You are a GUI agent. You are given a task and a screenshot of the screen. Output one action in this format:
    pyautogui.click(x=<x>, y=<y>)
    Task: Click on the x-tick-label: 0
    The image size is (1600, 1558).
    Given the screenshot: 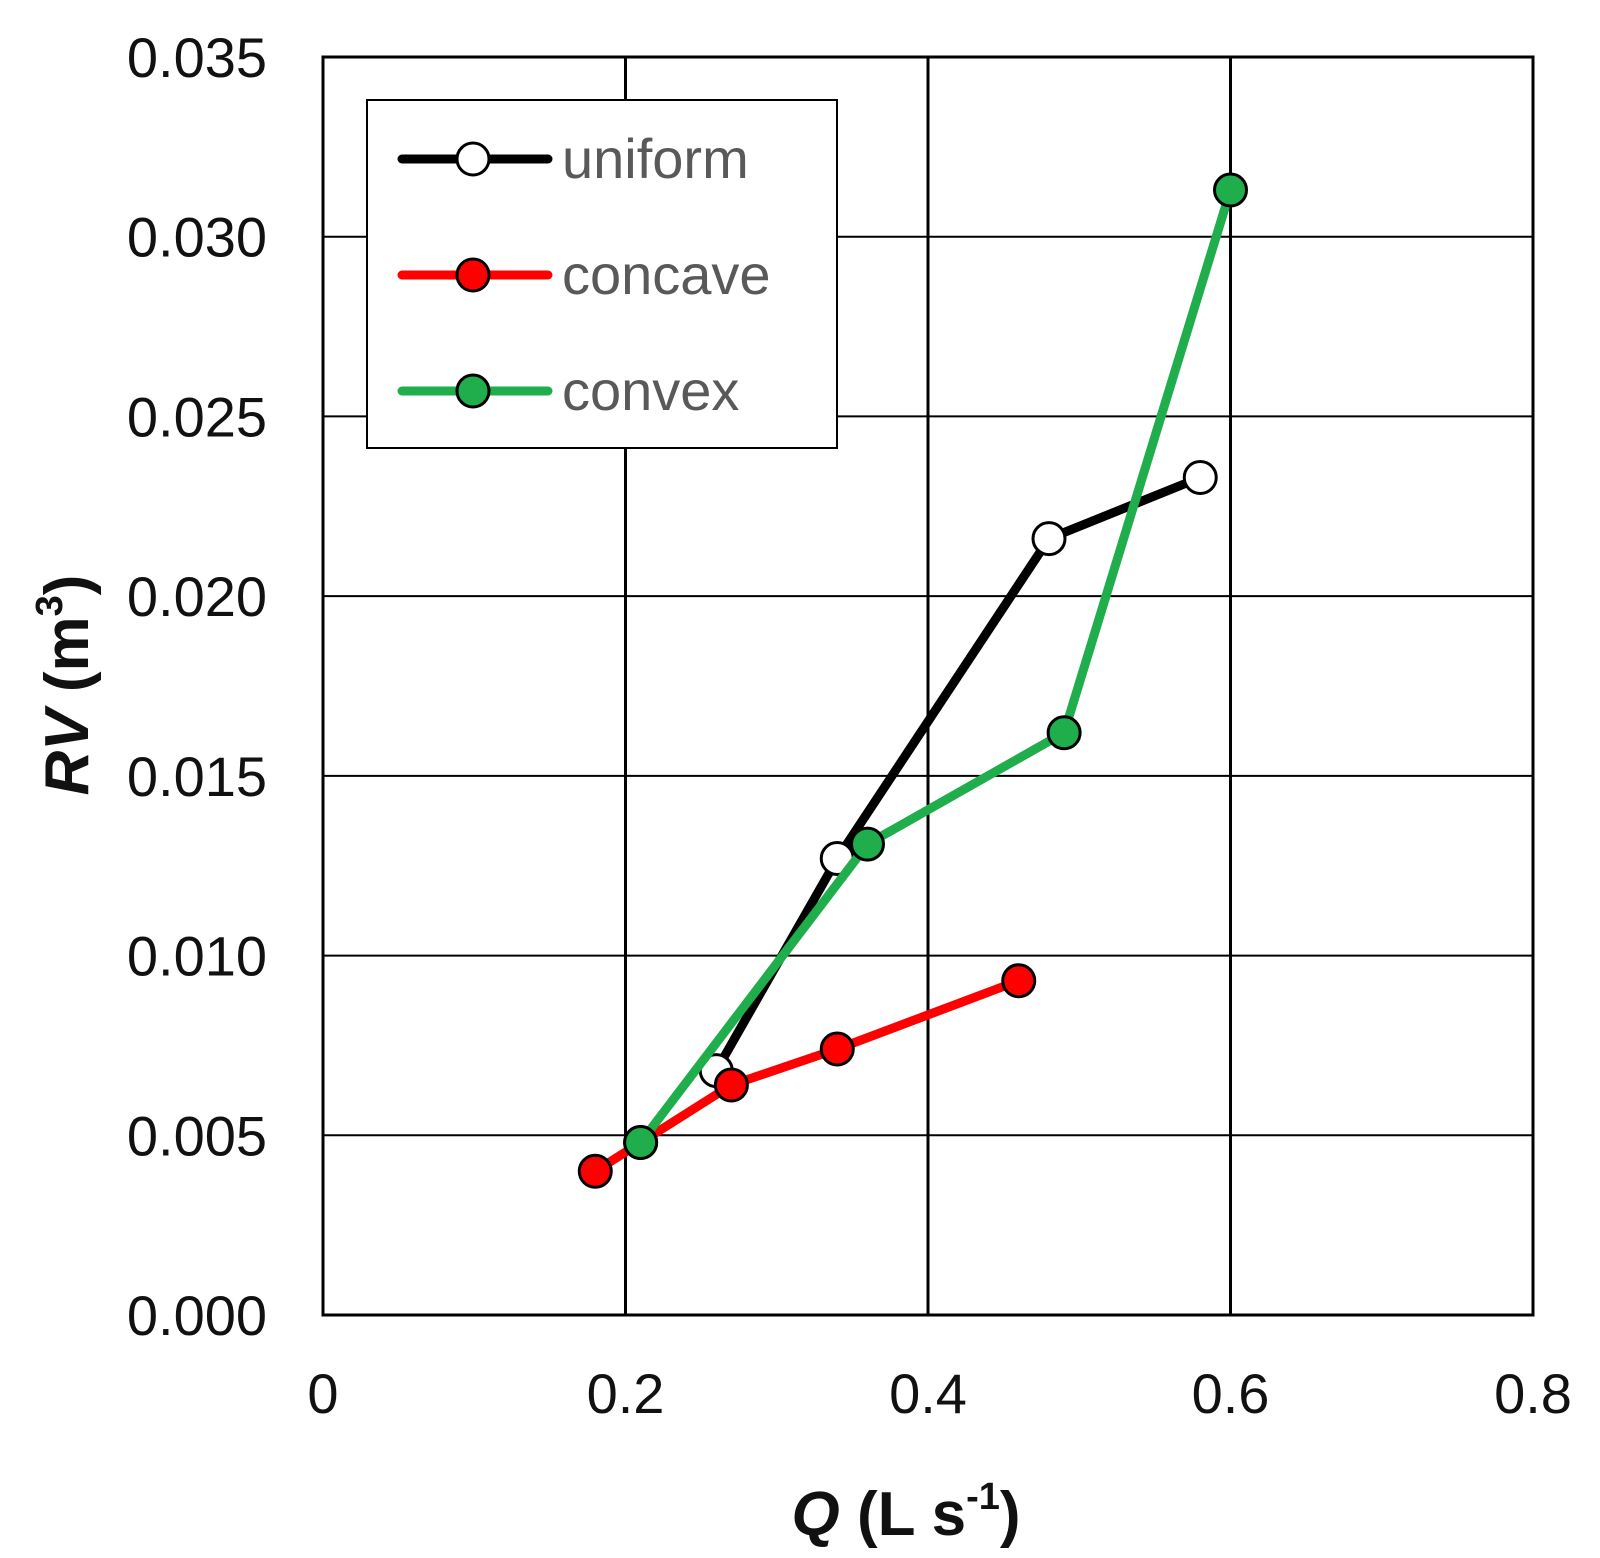 What is the action you would take?
    pyautogui.click(x=322, y=1393)
    